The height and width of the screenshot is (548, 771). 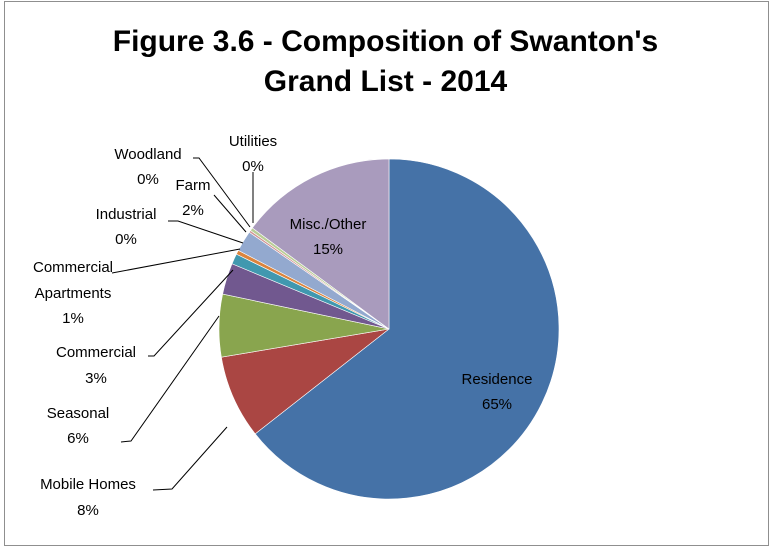 What do you see at coordinates (78, 413) in the screenshot?
I see `slice-label-seasonal: Seasonal` at bounding box center [78, 413].